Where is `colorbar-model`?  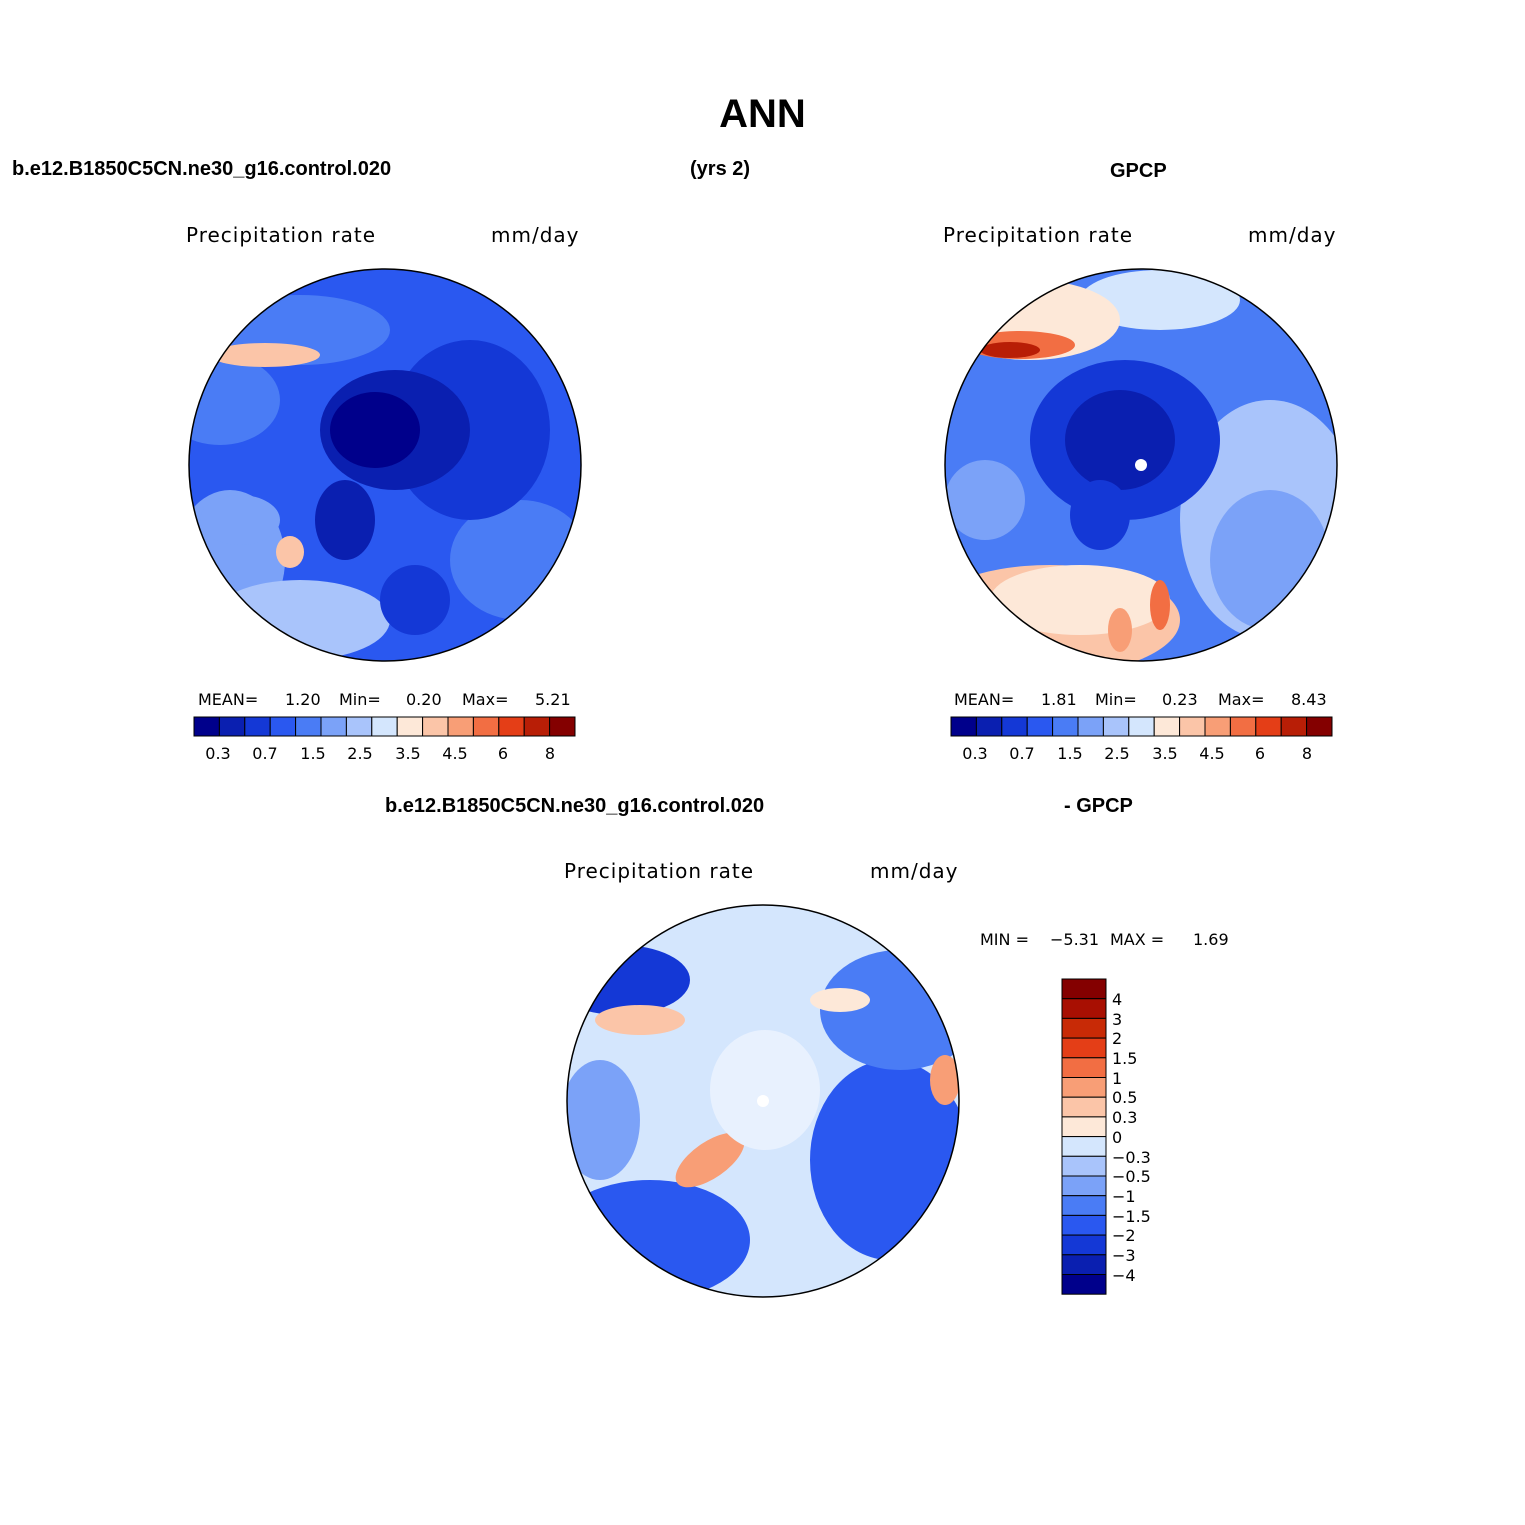
colorbar-model is located at coordinates (384, 726).